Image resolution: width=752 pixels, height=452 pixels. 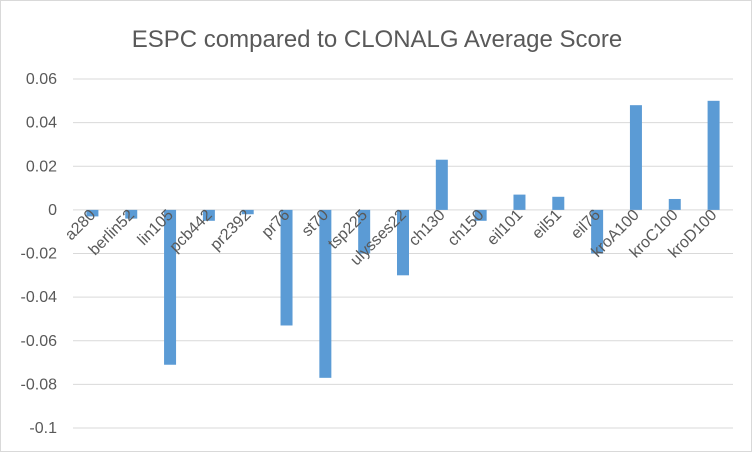 I want to click on y-tick-label: 0.02, so click(x=41, y=166).